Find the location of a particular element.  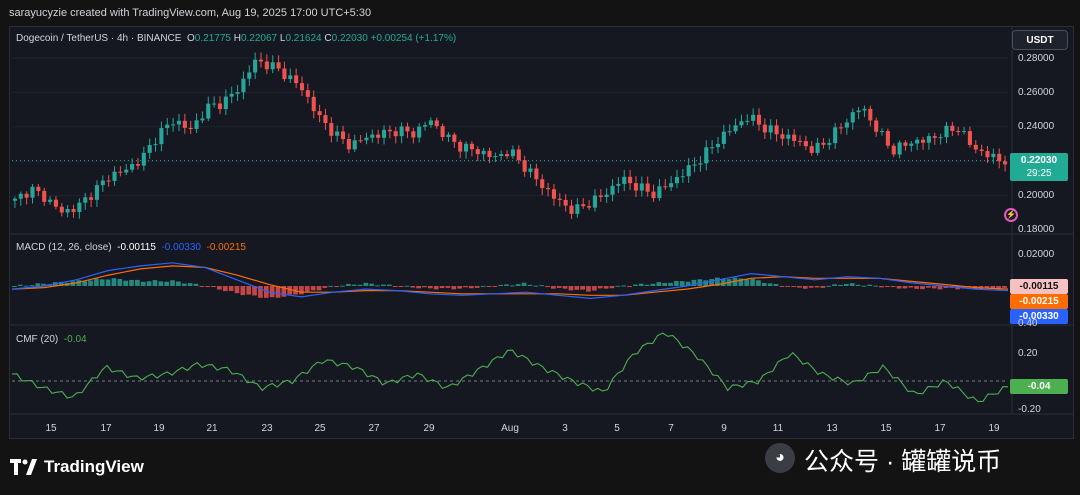

time-axis-label: 23 is located at coordinates (267, 428).